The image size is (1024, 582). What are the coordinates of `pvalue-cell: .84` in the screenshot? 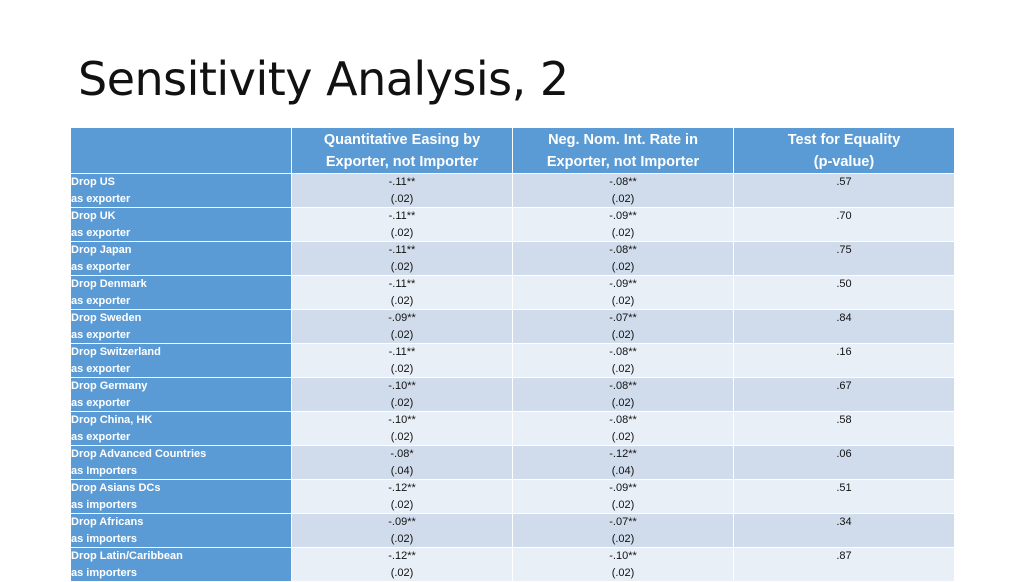 It's located at (844, 326).